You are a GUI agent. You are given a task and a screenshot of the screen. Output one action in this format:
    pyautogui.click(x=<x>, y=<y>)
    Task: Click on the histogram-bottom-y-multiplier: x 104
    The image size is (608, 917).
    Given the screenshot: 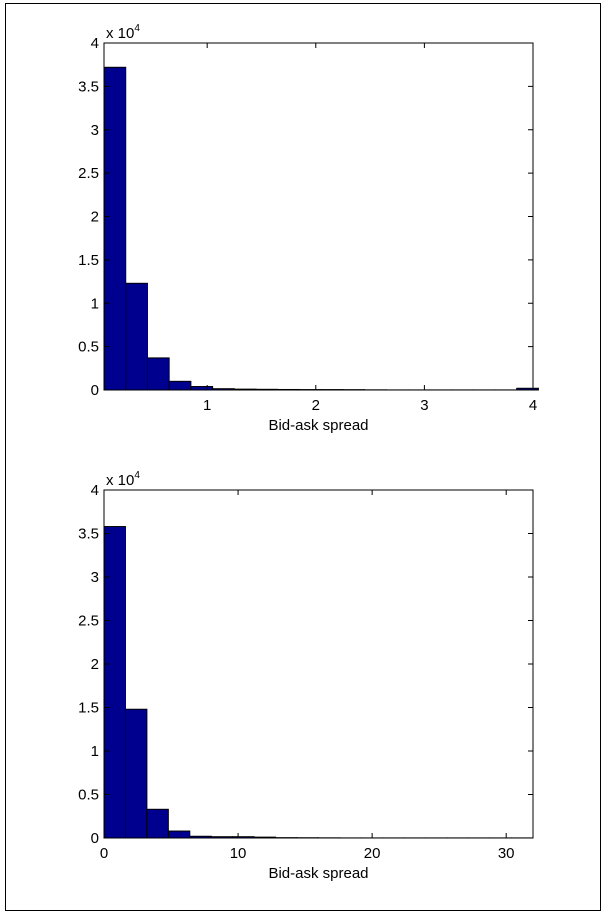 What is the action you would take?
    pyautogui.click(x=123, y=479)
    